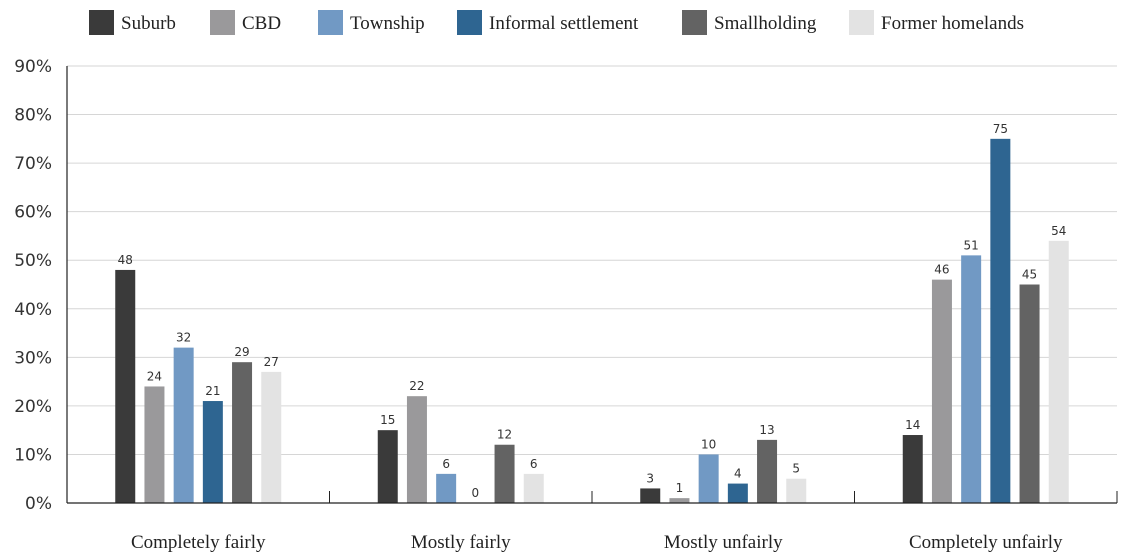 The width and height of the screenshot is (1125, 558). I want to click on bar-township-completely-unfairly, so click(971, 379).